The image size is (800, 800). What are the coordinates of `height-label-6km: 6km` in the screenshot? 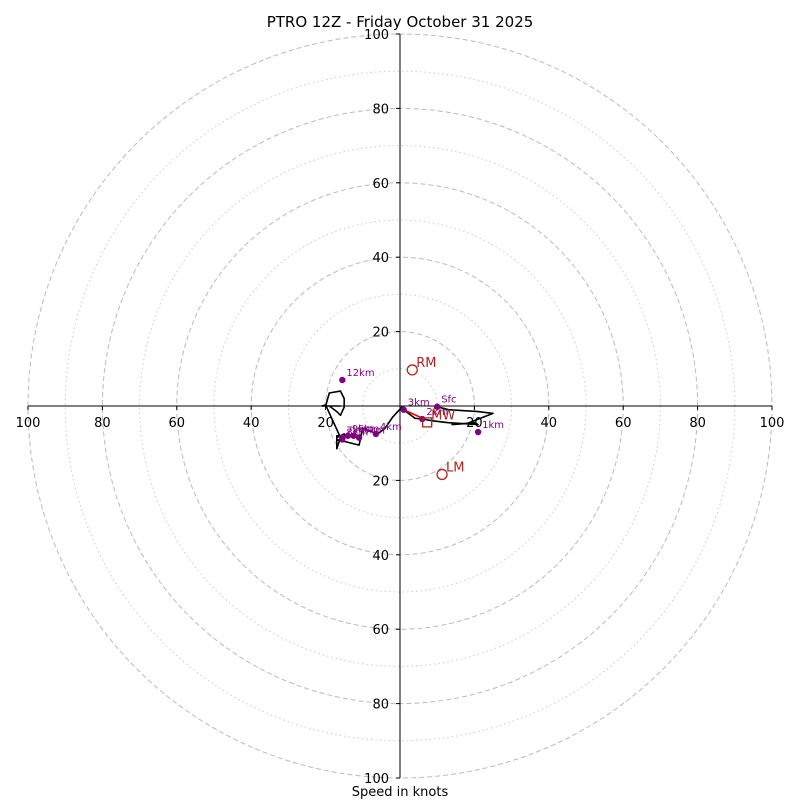 It's located at (369, 429).